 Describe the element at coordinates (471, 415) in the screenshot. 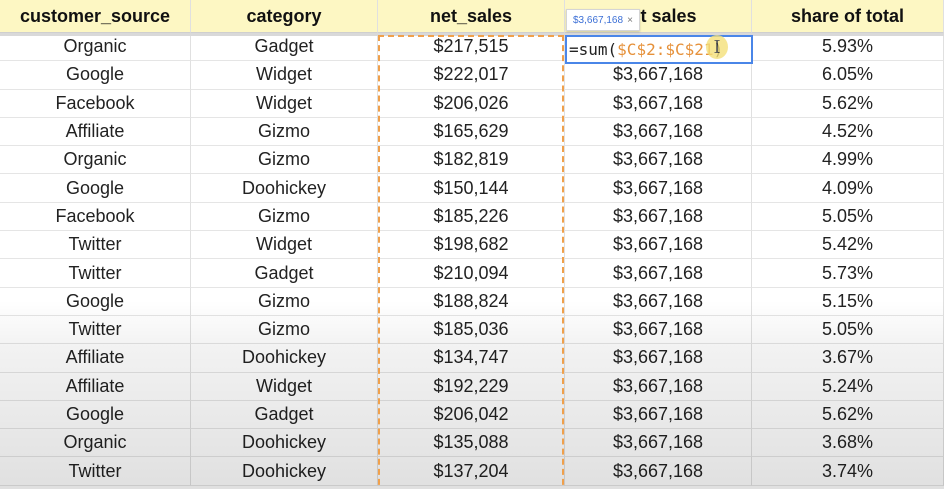

I see `cell-net-sales: $206,042` at that location.